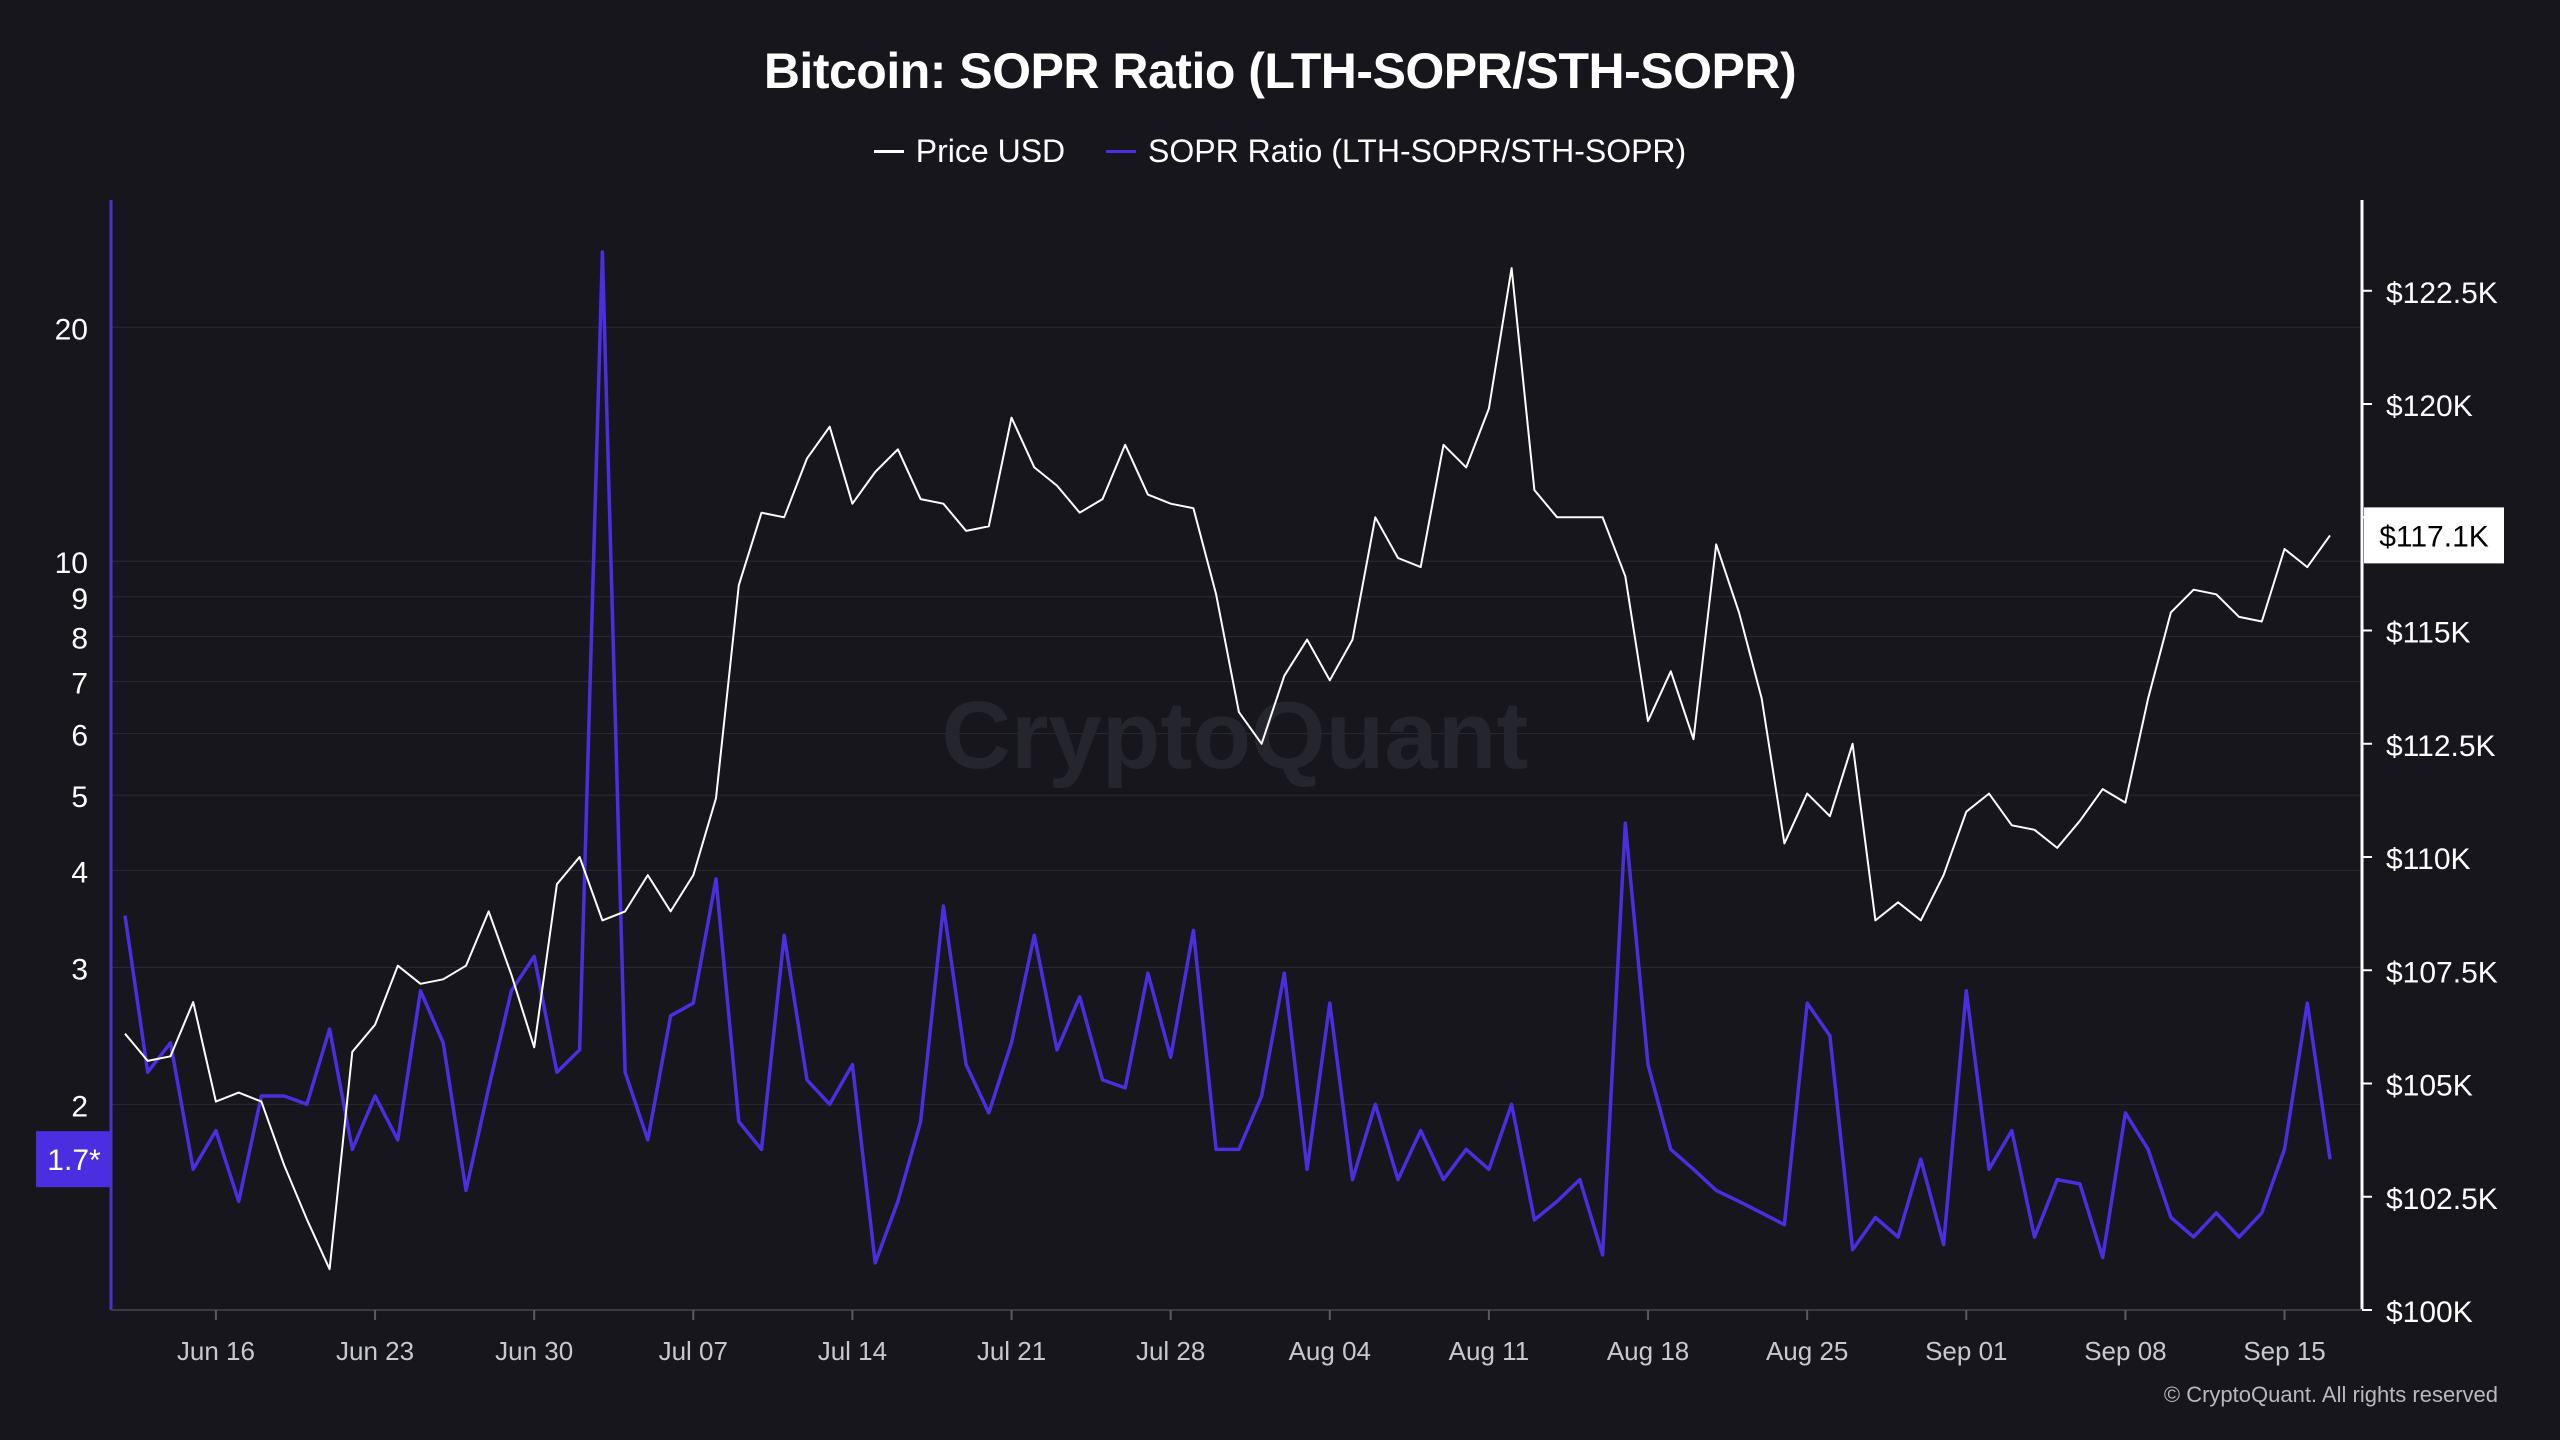 The width and height of the screenshot is (2560, 1440). I want to click on sopr-current-badge, so click(74, 1159).